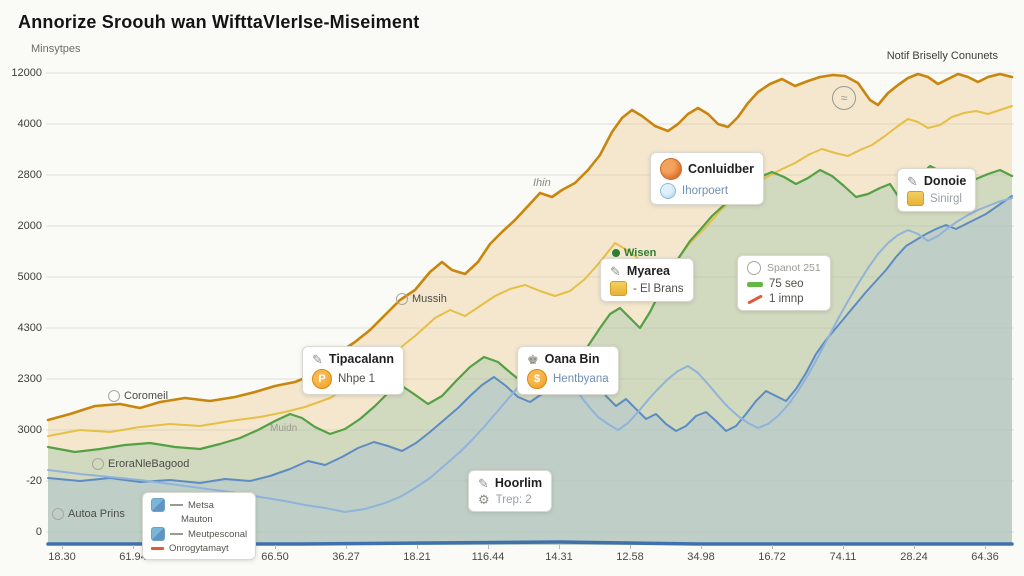  Describe the element at coordinates (29, 226) in the screenshot. I see `y-tick-label: 2000` at that location.